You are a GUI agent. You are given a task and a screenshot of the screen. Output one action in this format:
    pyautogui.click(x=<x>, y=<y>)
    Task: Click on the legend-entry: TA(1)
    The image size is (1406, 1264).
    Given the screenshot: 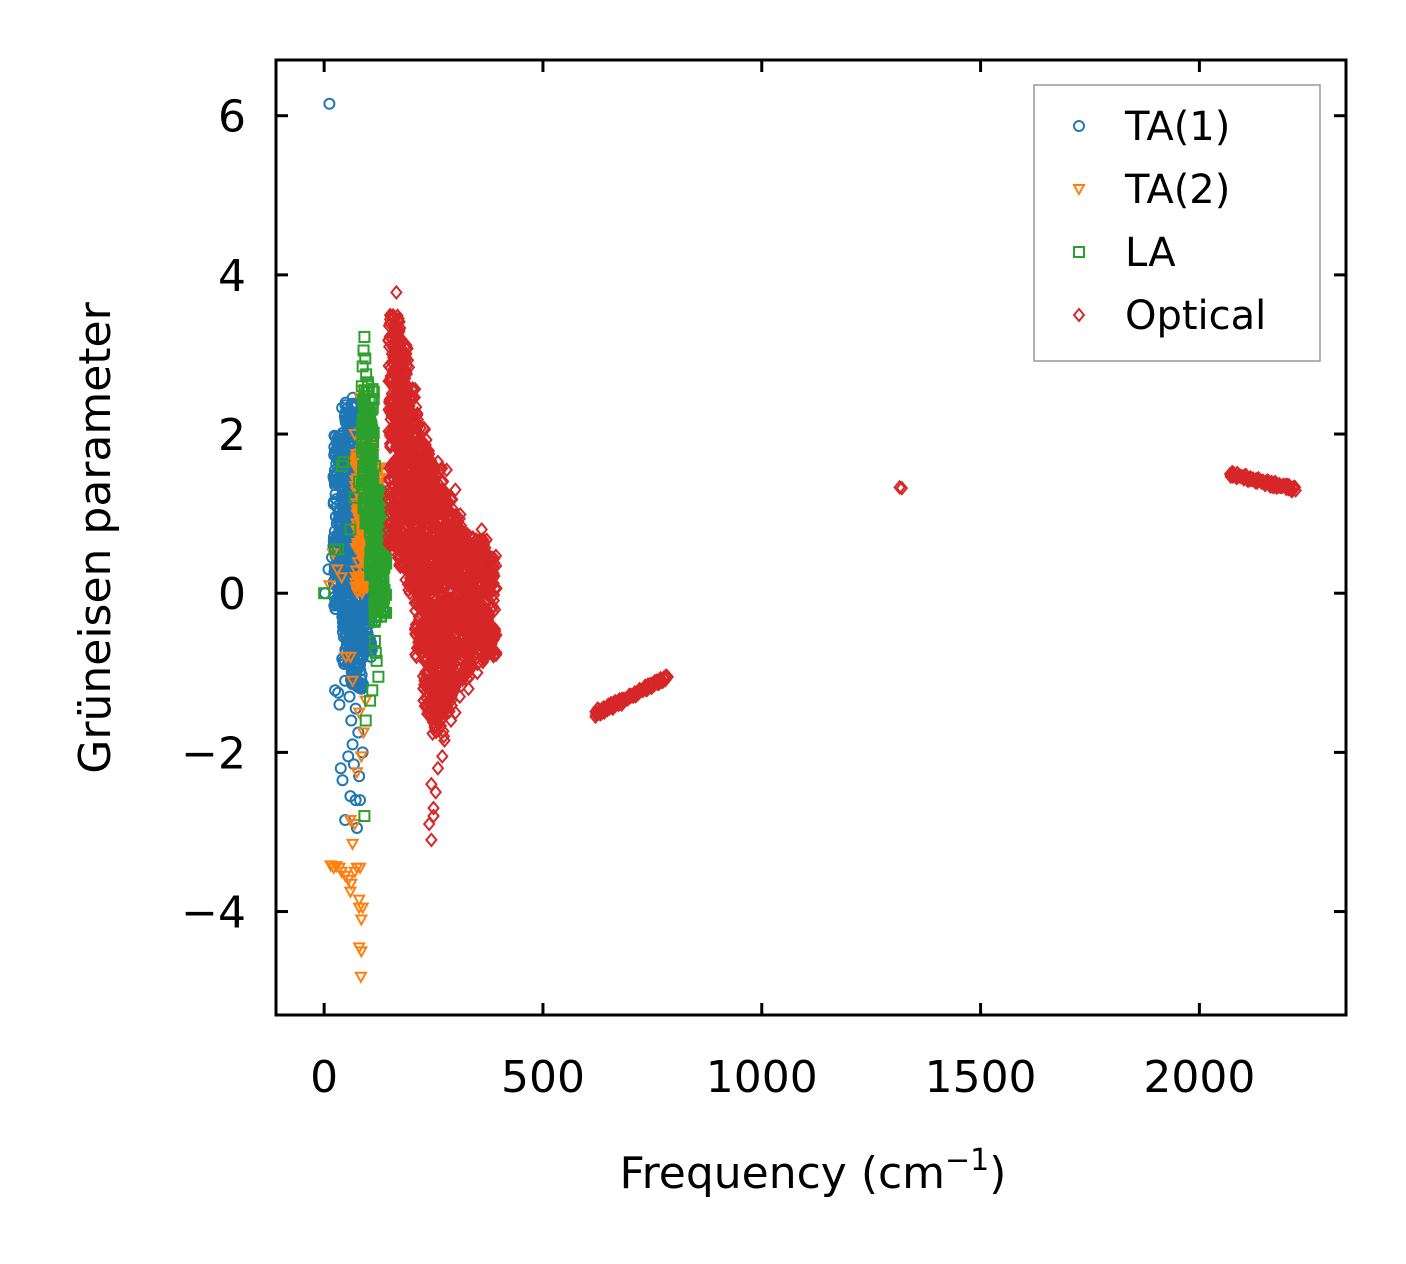 What is the action you would take?
    pyautogui.click(x=1151, y=127)
    